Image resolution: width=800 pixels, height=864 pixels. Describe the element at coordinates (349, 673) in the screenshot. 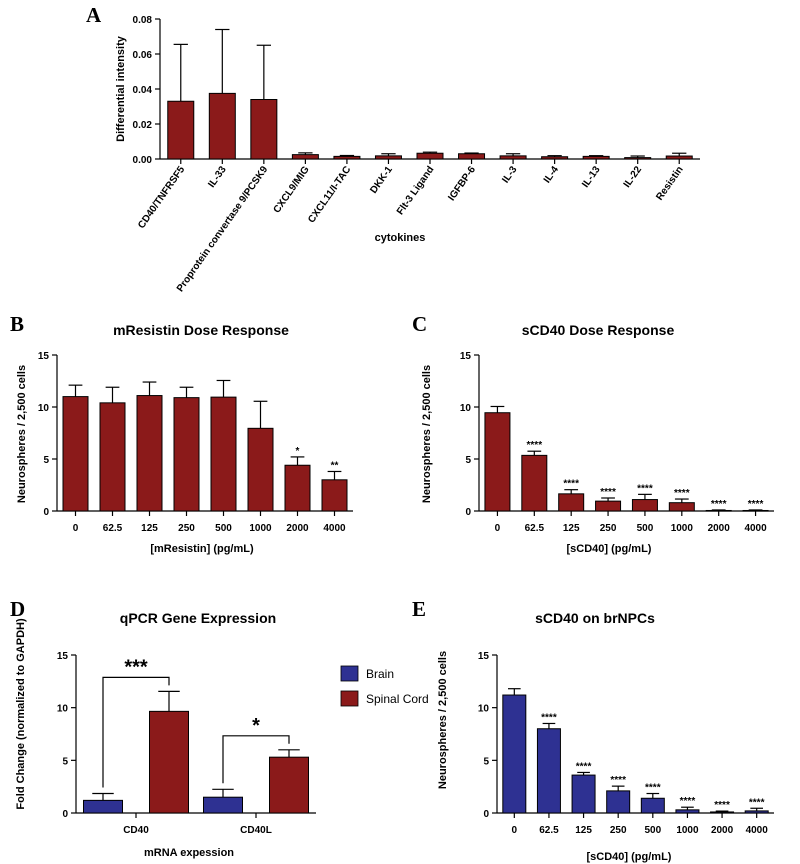

I see `legend-swatch-brain` at that location.